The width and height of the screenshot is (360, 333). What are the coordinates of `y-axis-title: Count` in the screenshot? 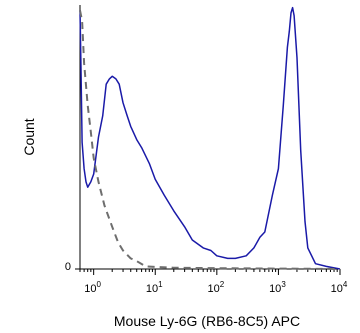 It's located at (29, 136).